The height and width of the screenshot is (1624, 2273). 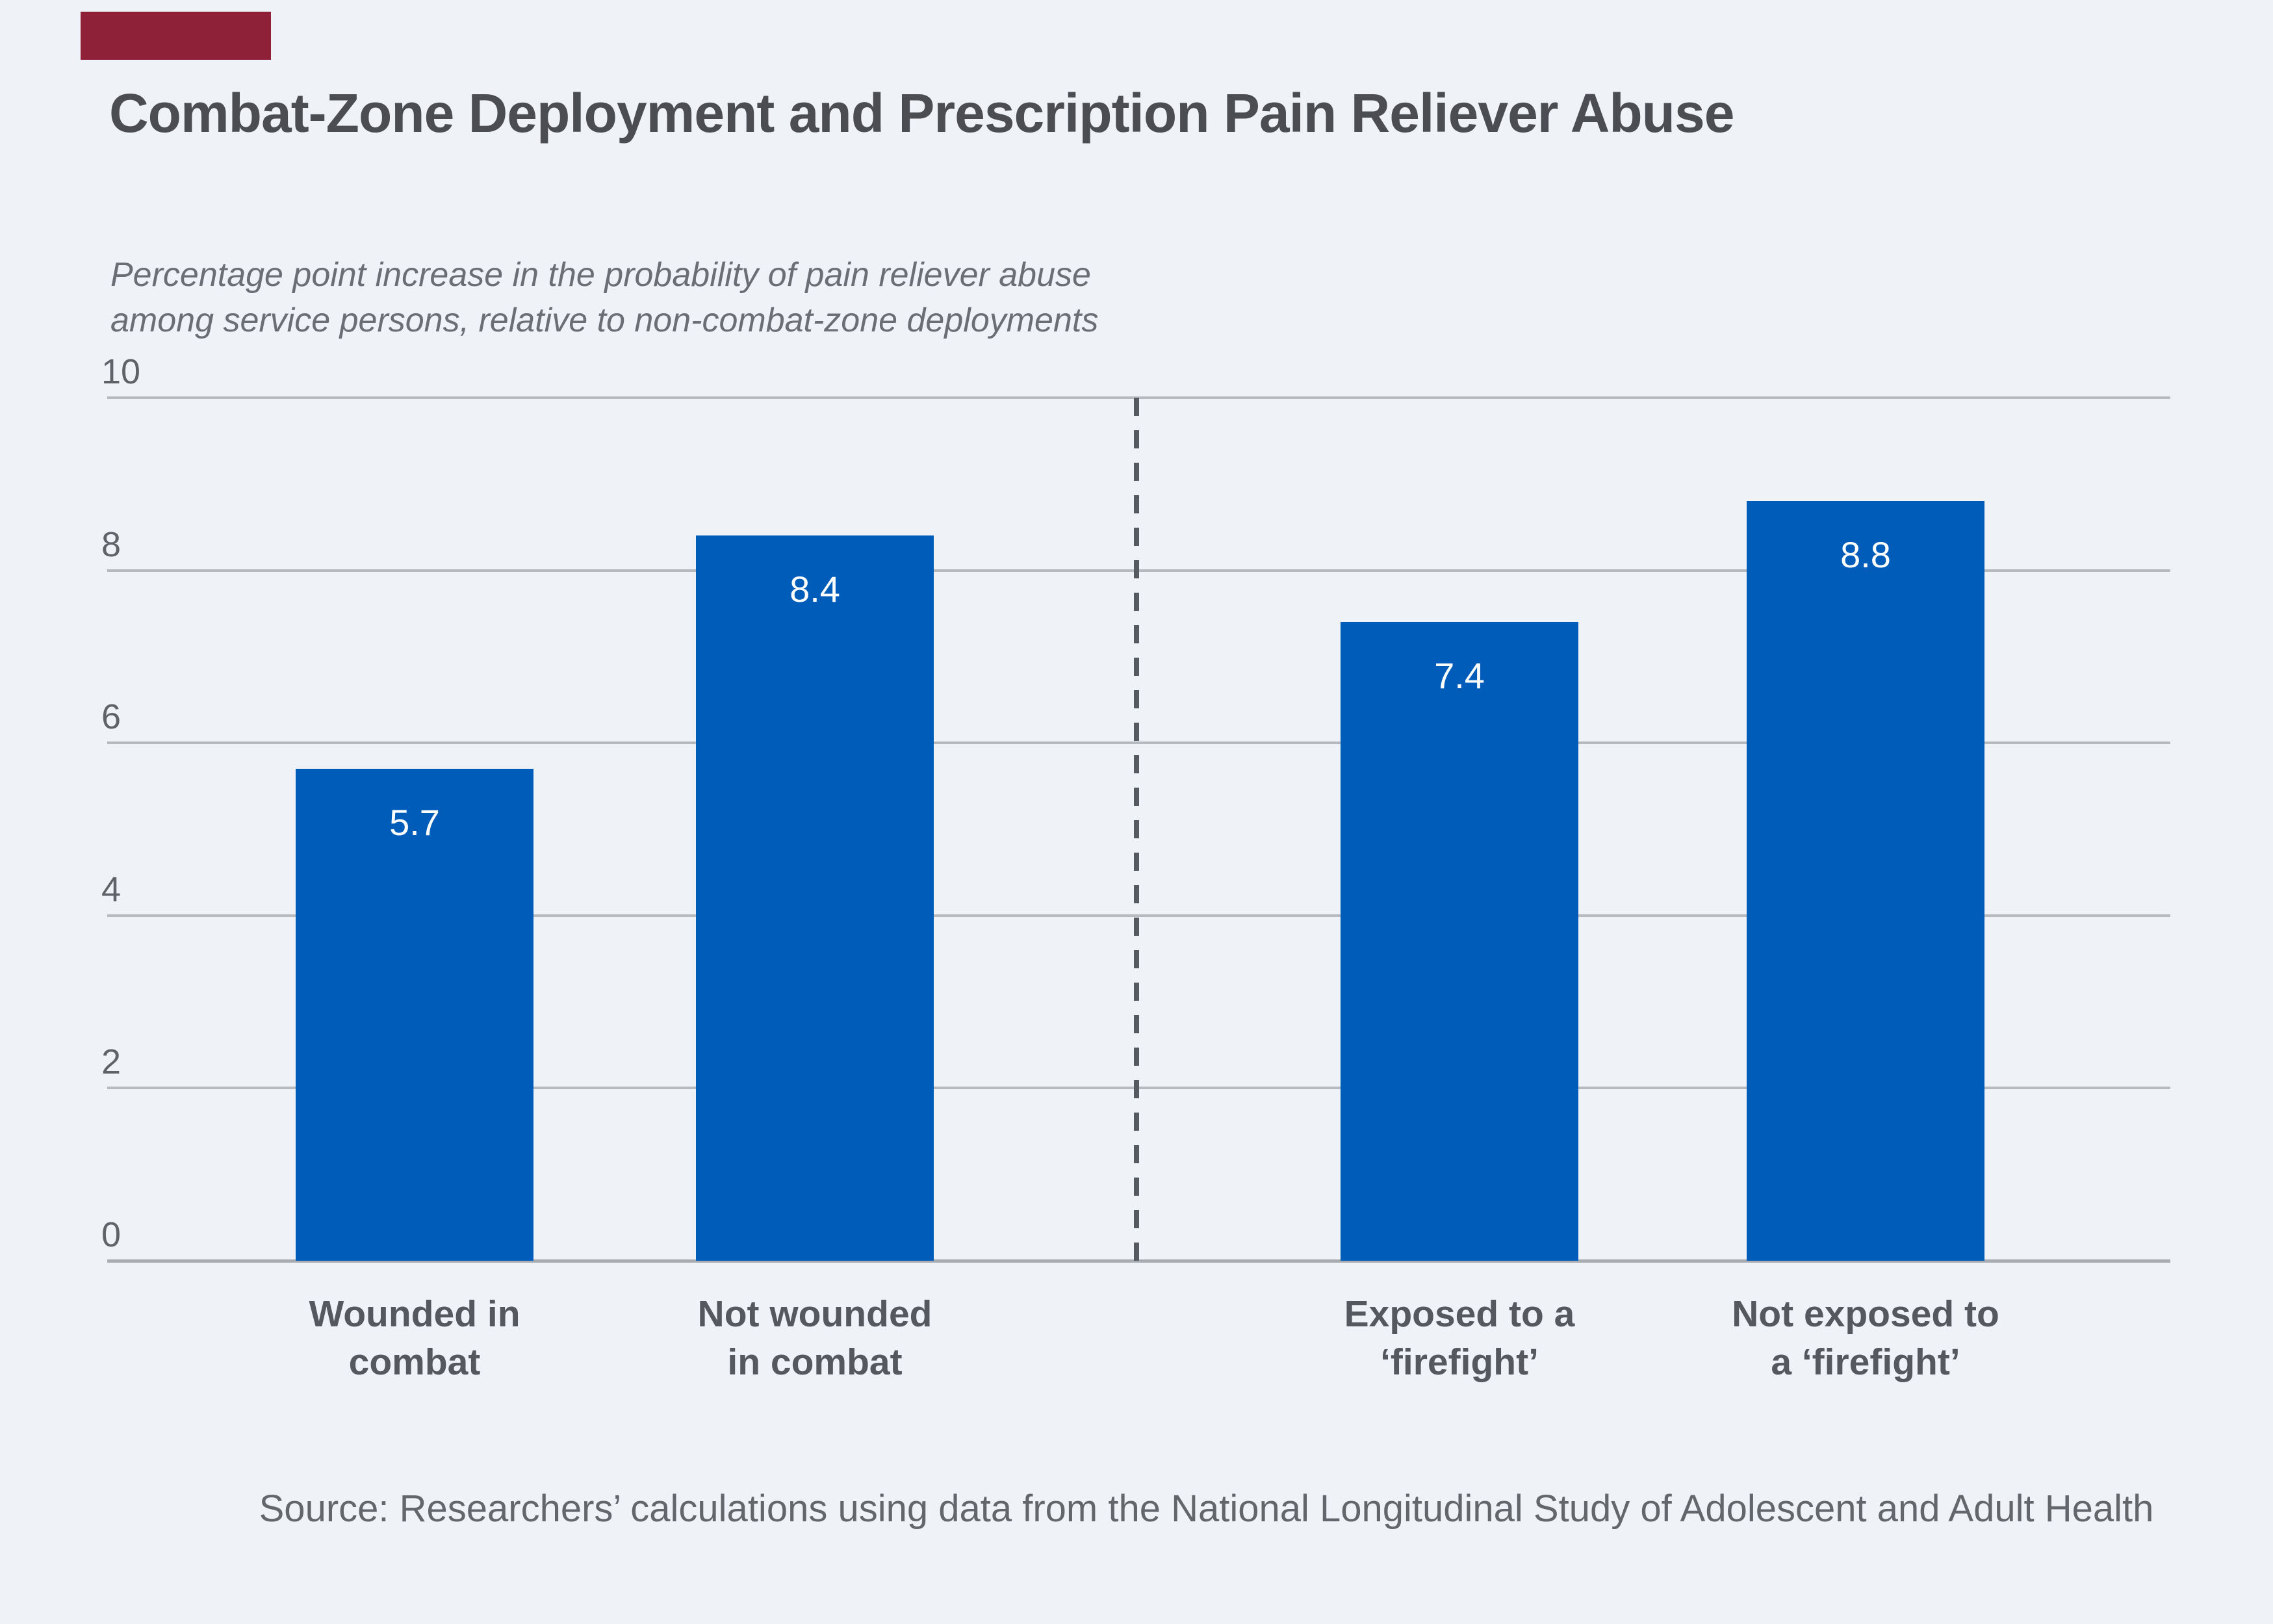 What do you see at coordinates (111, 544) in the screenshot?
I see `y-tick-label-8: 8` at bounding box center [111, 544].